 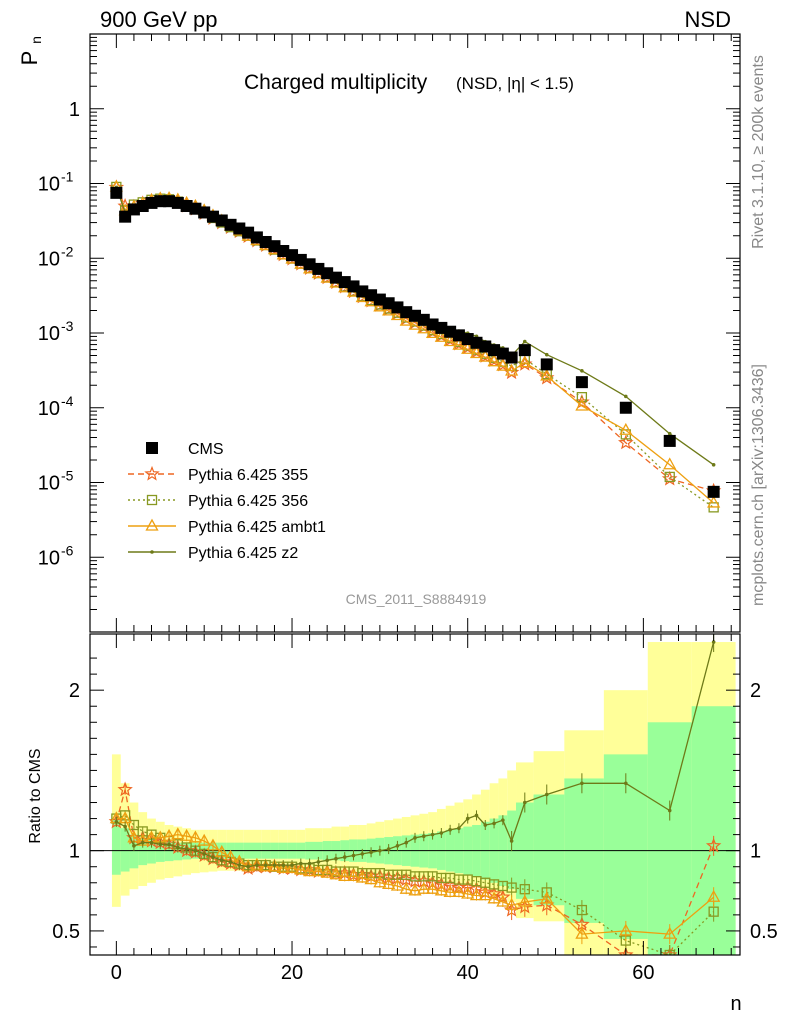 I want to click on legend-label: Pythia 6.425 355, so click(x=248, y=475).